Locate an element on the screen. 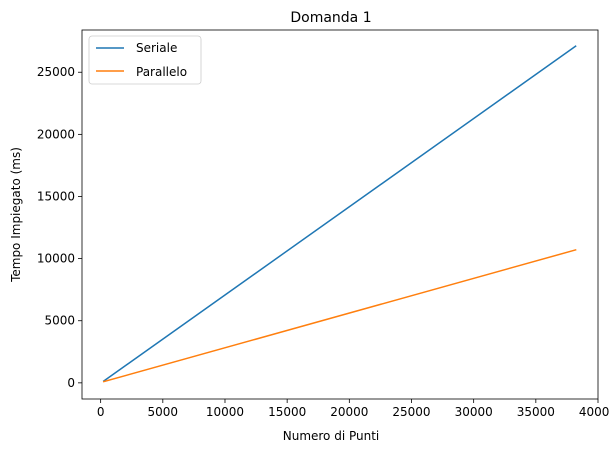 This screenshot has height=453, width=610. x-tick-label: 20000 is located at coordinates (349, 412).